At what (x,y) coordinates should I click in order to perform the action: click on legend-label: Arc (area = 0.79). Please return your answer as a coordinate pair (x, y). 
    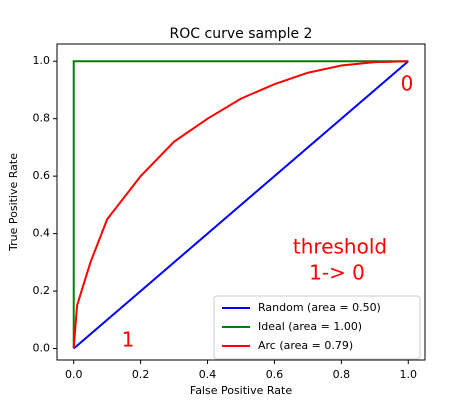
    Looking at the image, I should click on (305, 345).